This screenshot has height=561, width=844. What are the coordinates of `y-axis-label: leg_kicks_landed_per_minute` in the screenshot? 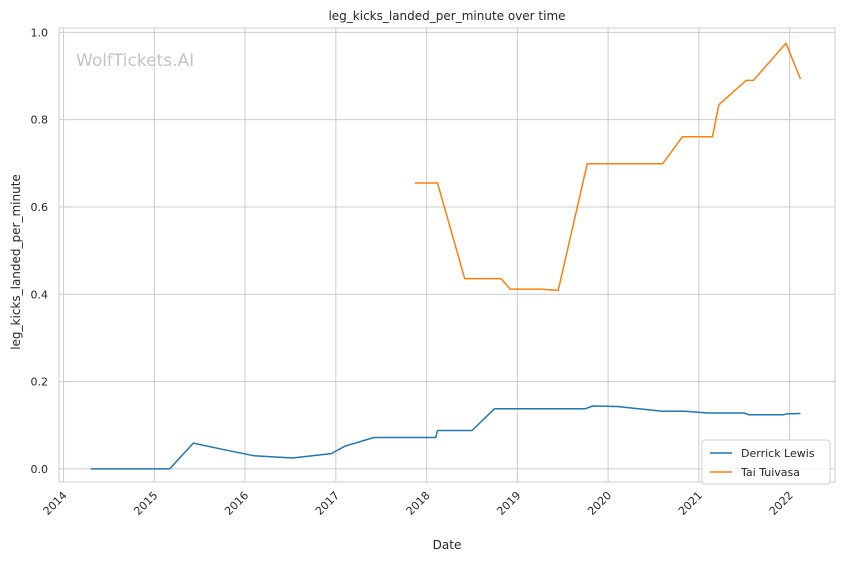 It's located at (16, 262).